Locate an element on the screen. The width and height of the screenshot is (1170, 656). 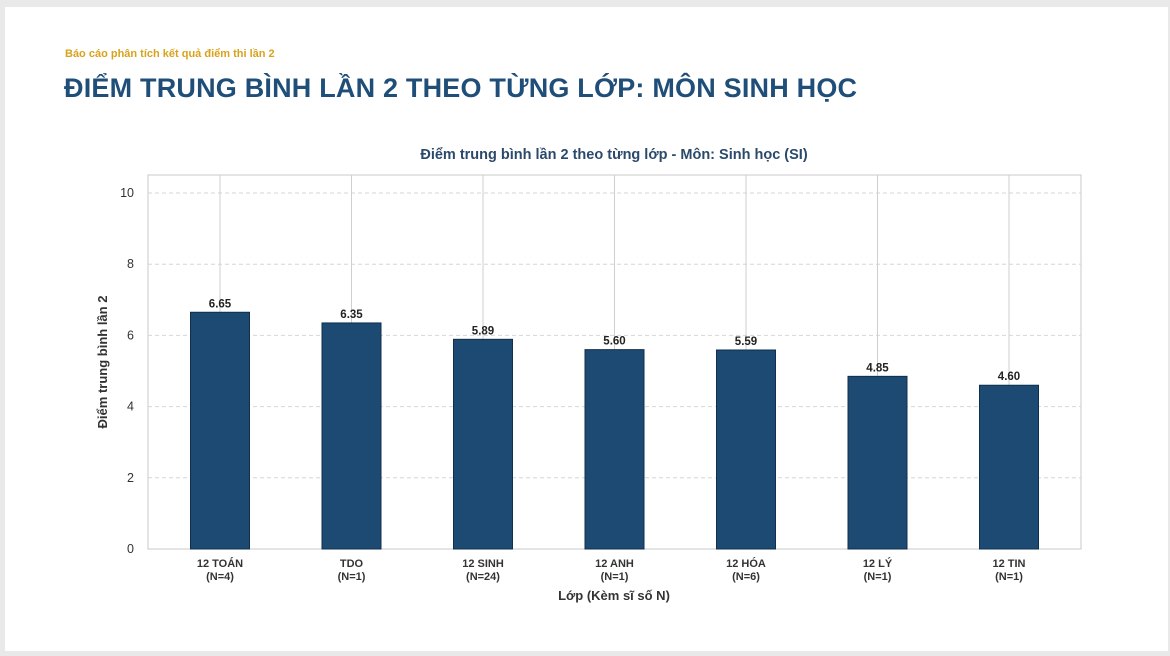
x-axis-label: Lớp (Kèm sĩ số N) is located at coordinates (614, 595).